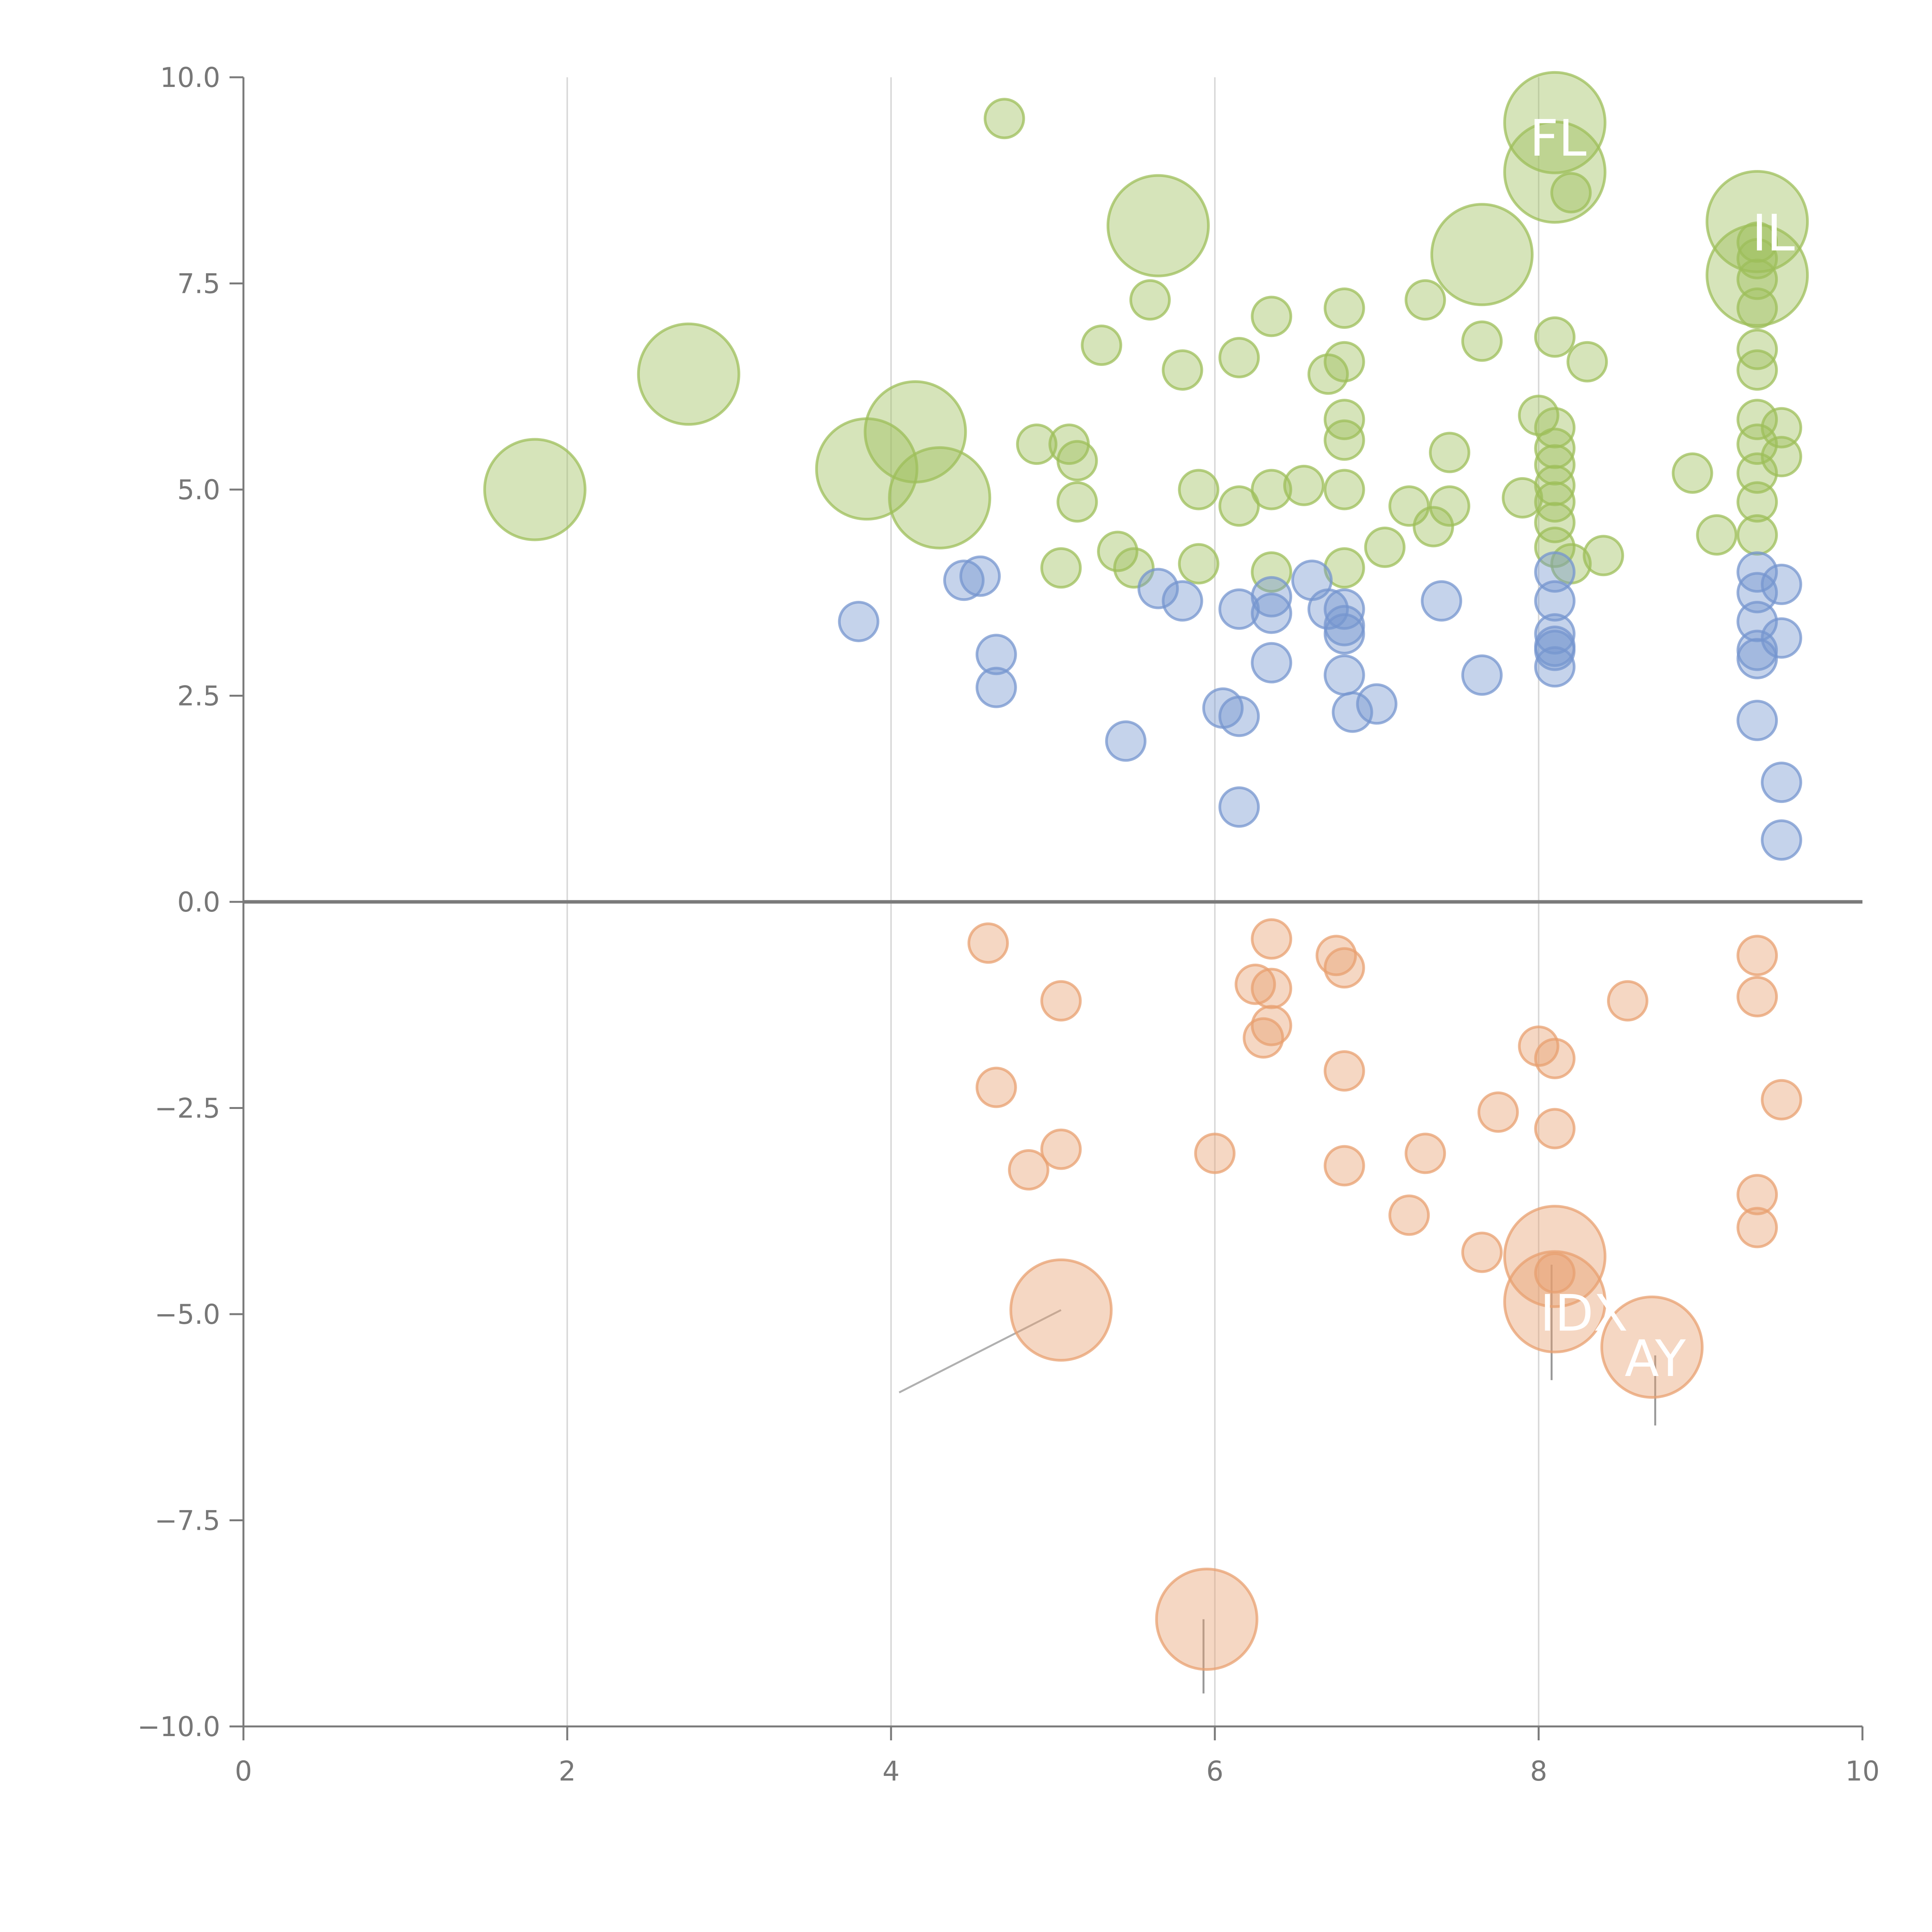  I want to click on x-tick-label: 4, so click(892, 1771).